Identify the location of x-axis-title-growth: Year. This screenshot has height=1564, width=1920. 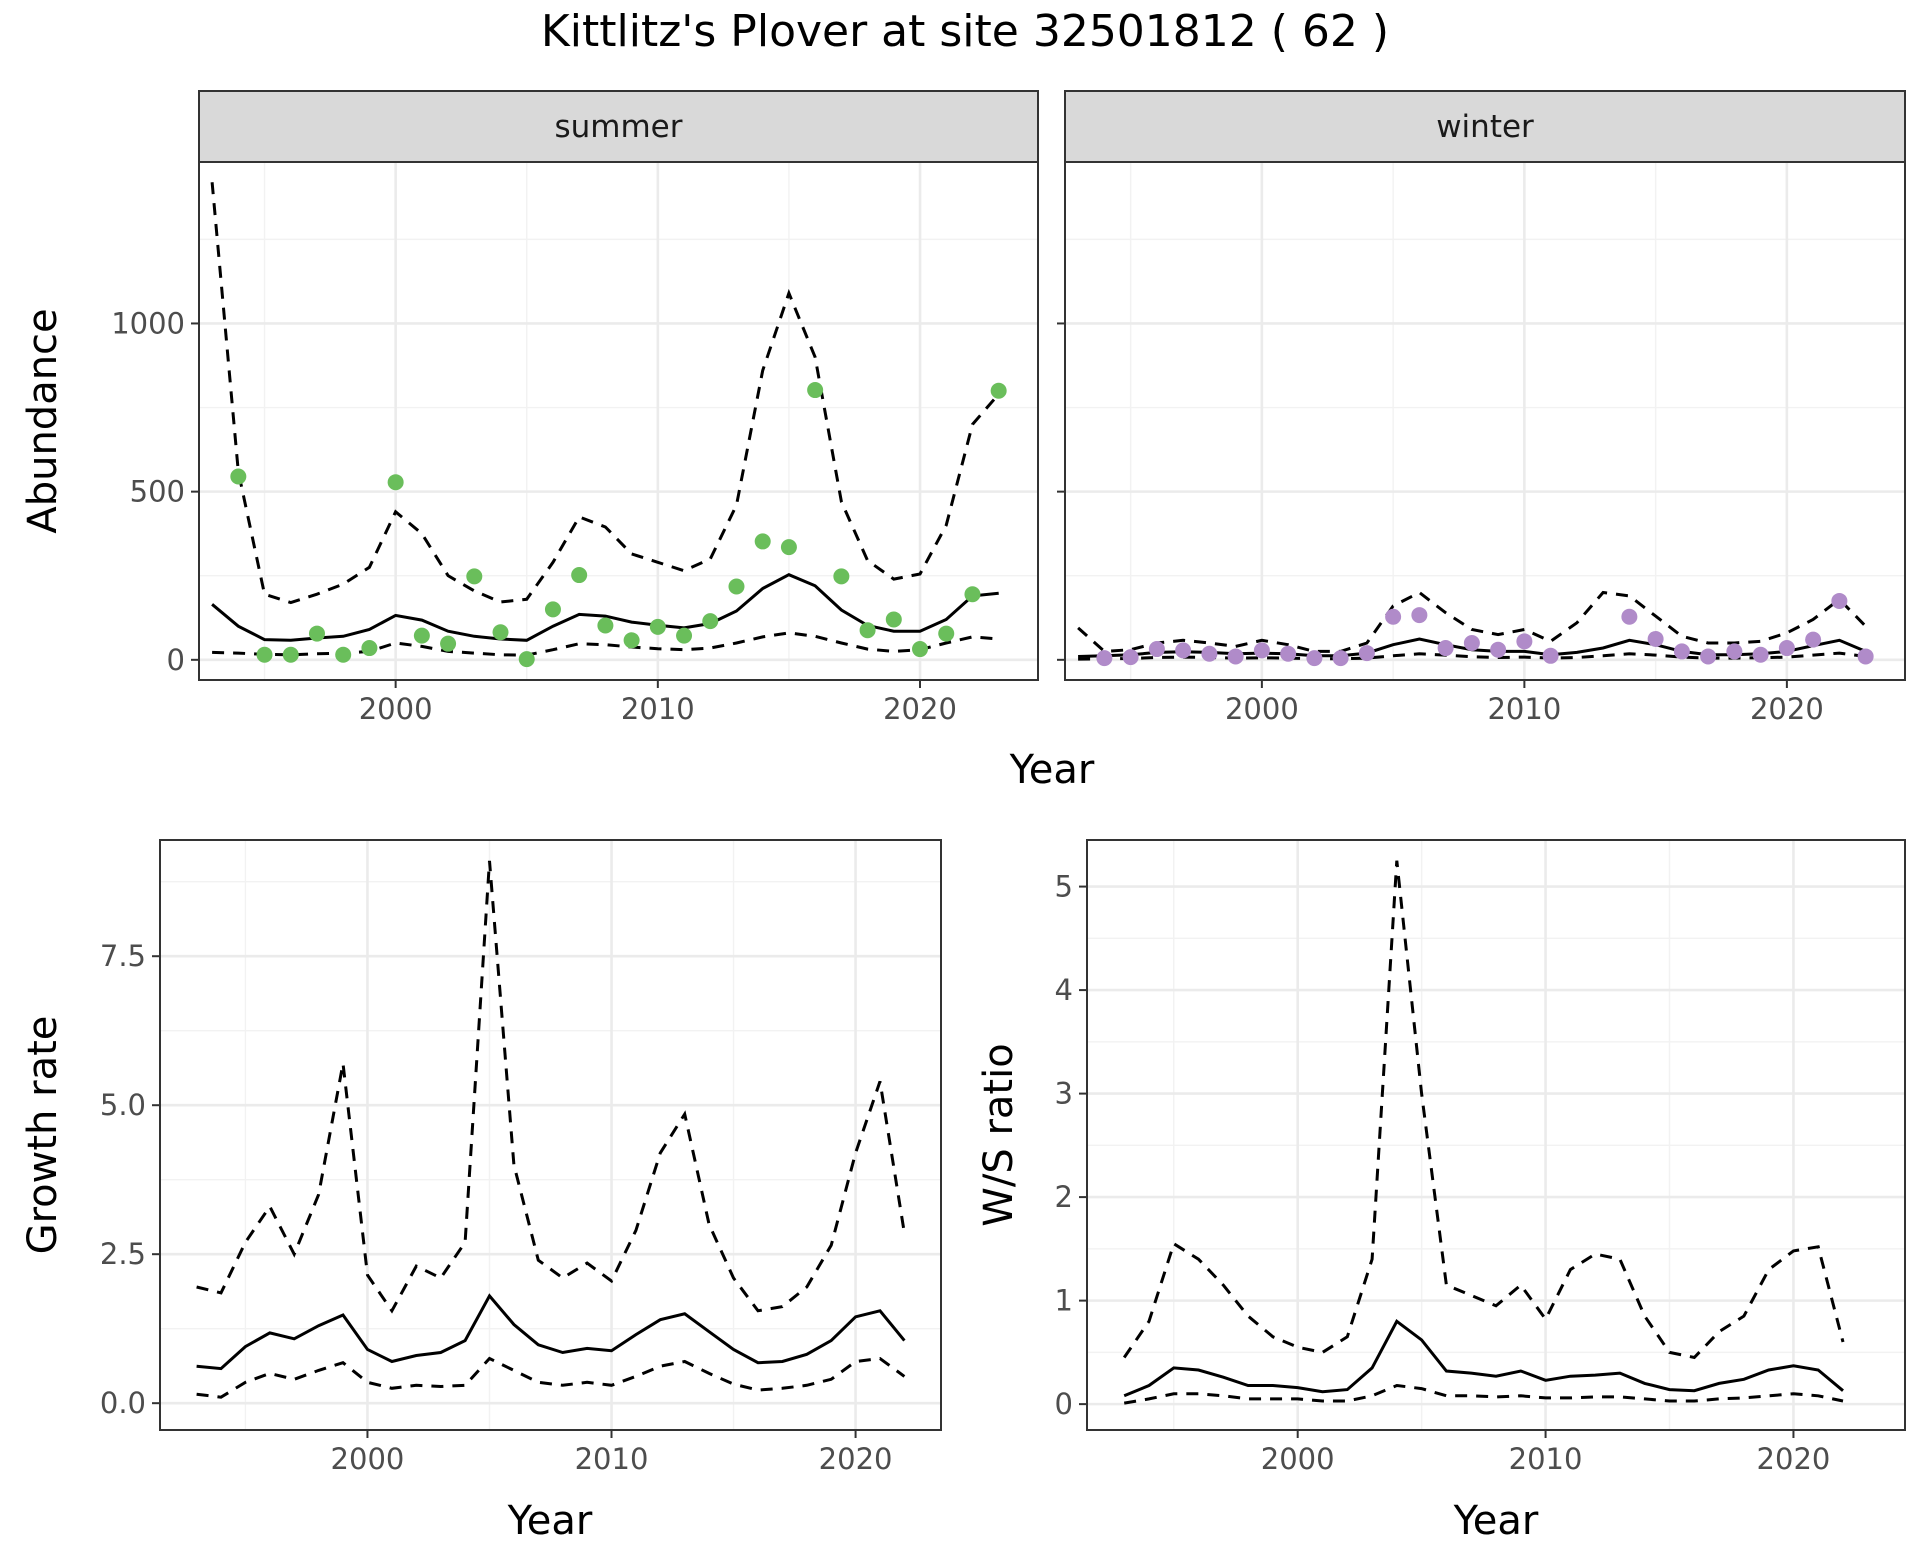
(550, 1521).